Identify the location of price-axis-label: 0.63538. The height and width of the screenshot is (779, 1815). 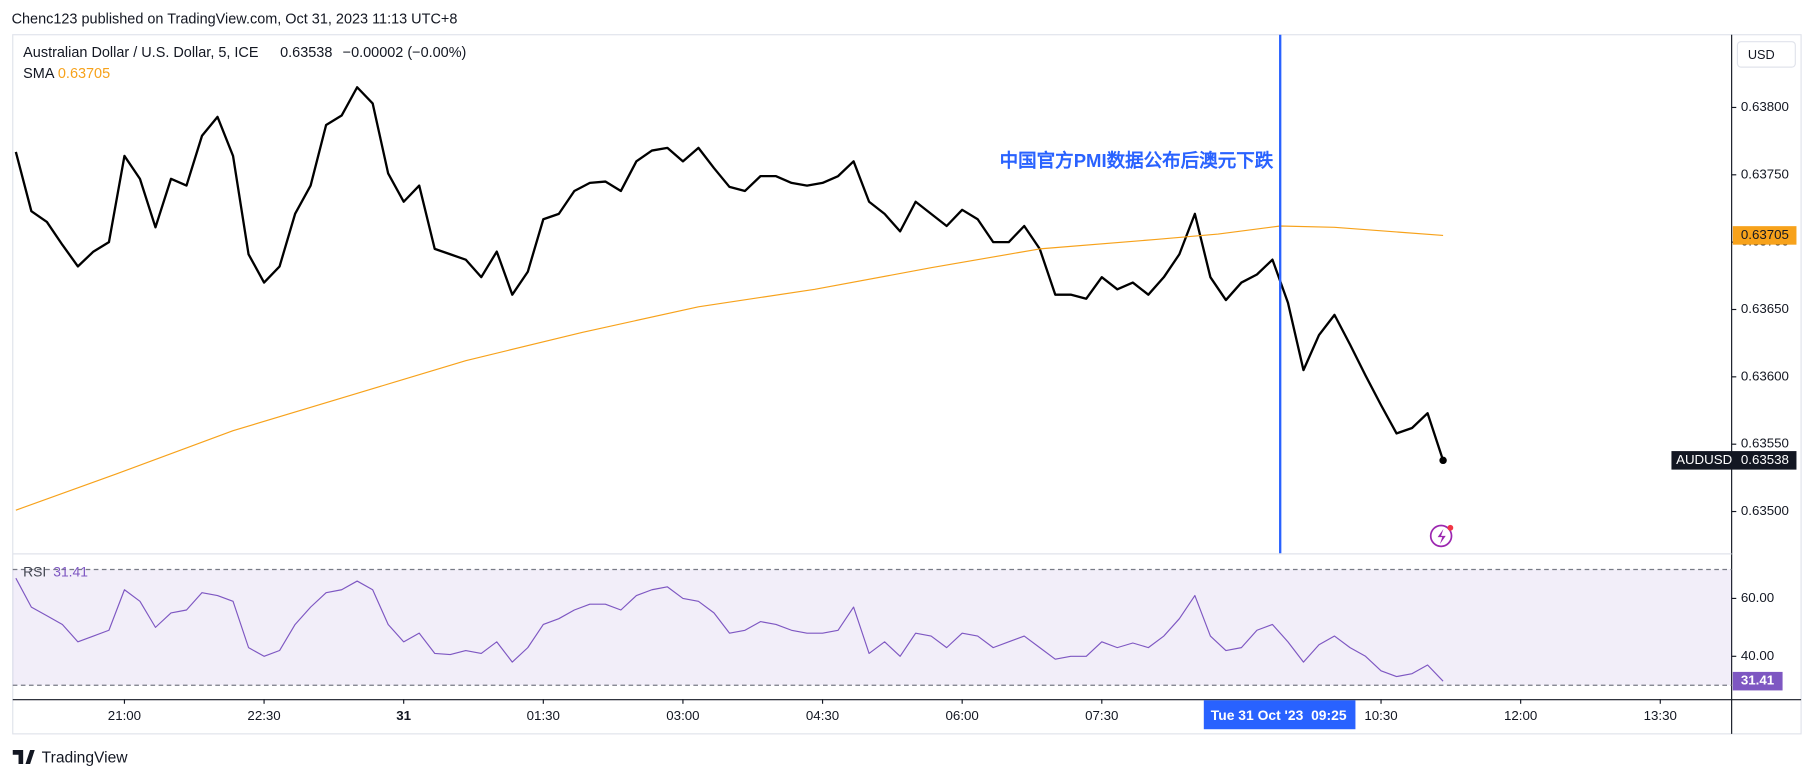
(1765, 459).